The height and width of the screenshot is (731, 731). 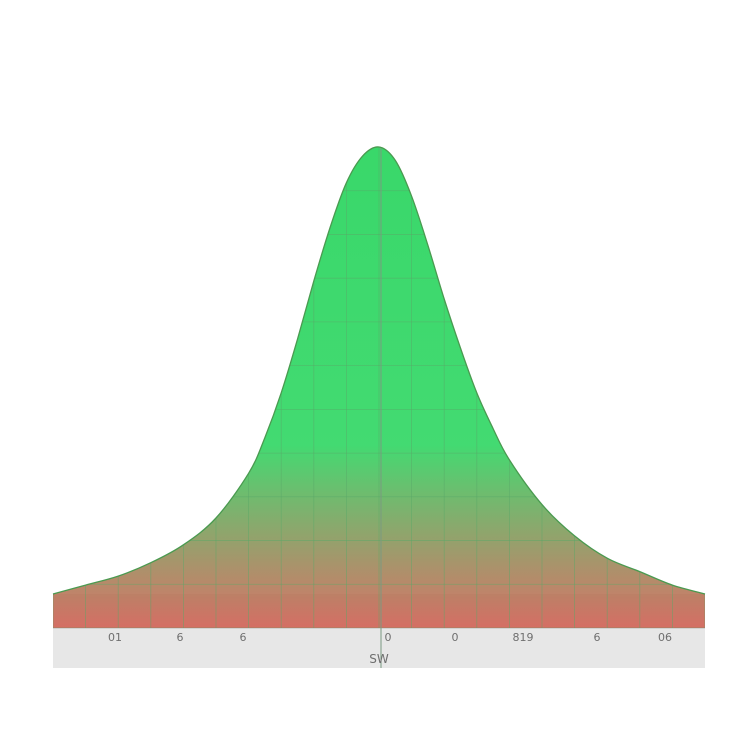 What do you see at coordinates (523, 637) in the screenshot?
I see `x-tick-label: 819` at bounding box center [523, 637].